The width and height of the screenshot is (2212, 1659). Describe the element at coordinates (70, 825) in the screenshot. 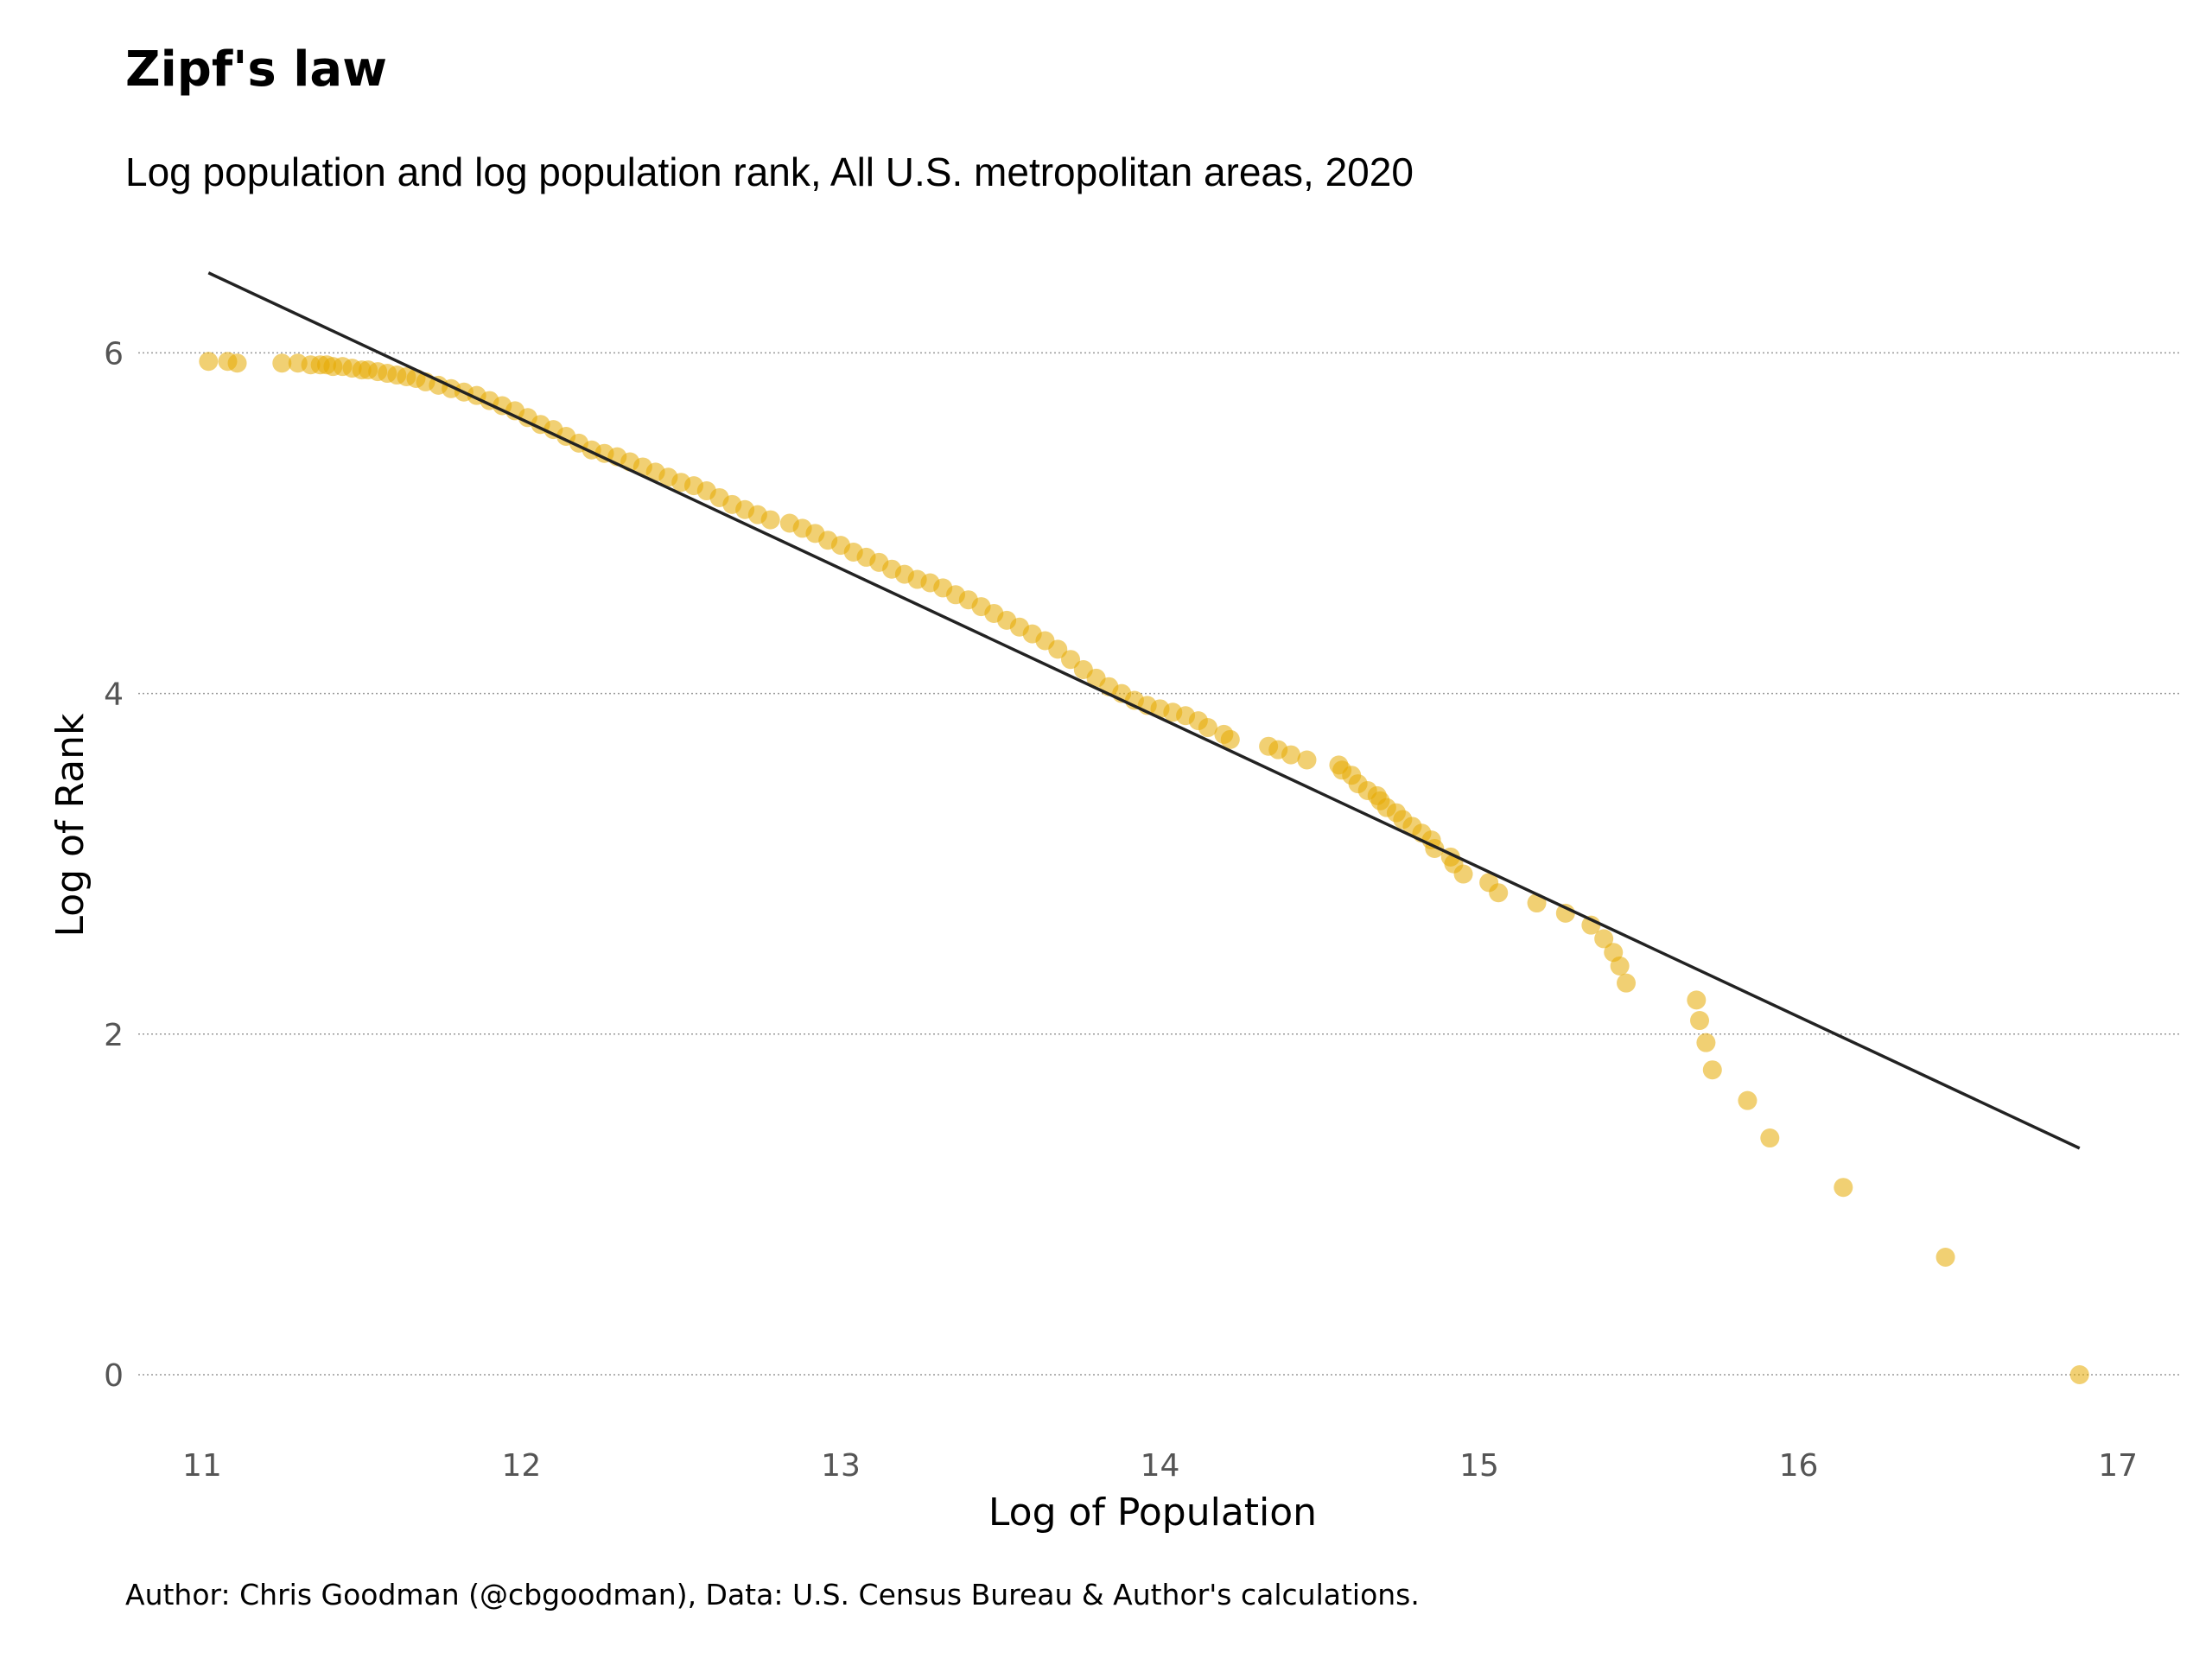

I see `y-axis-title: Log of Rank` at that location.